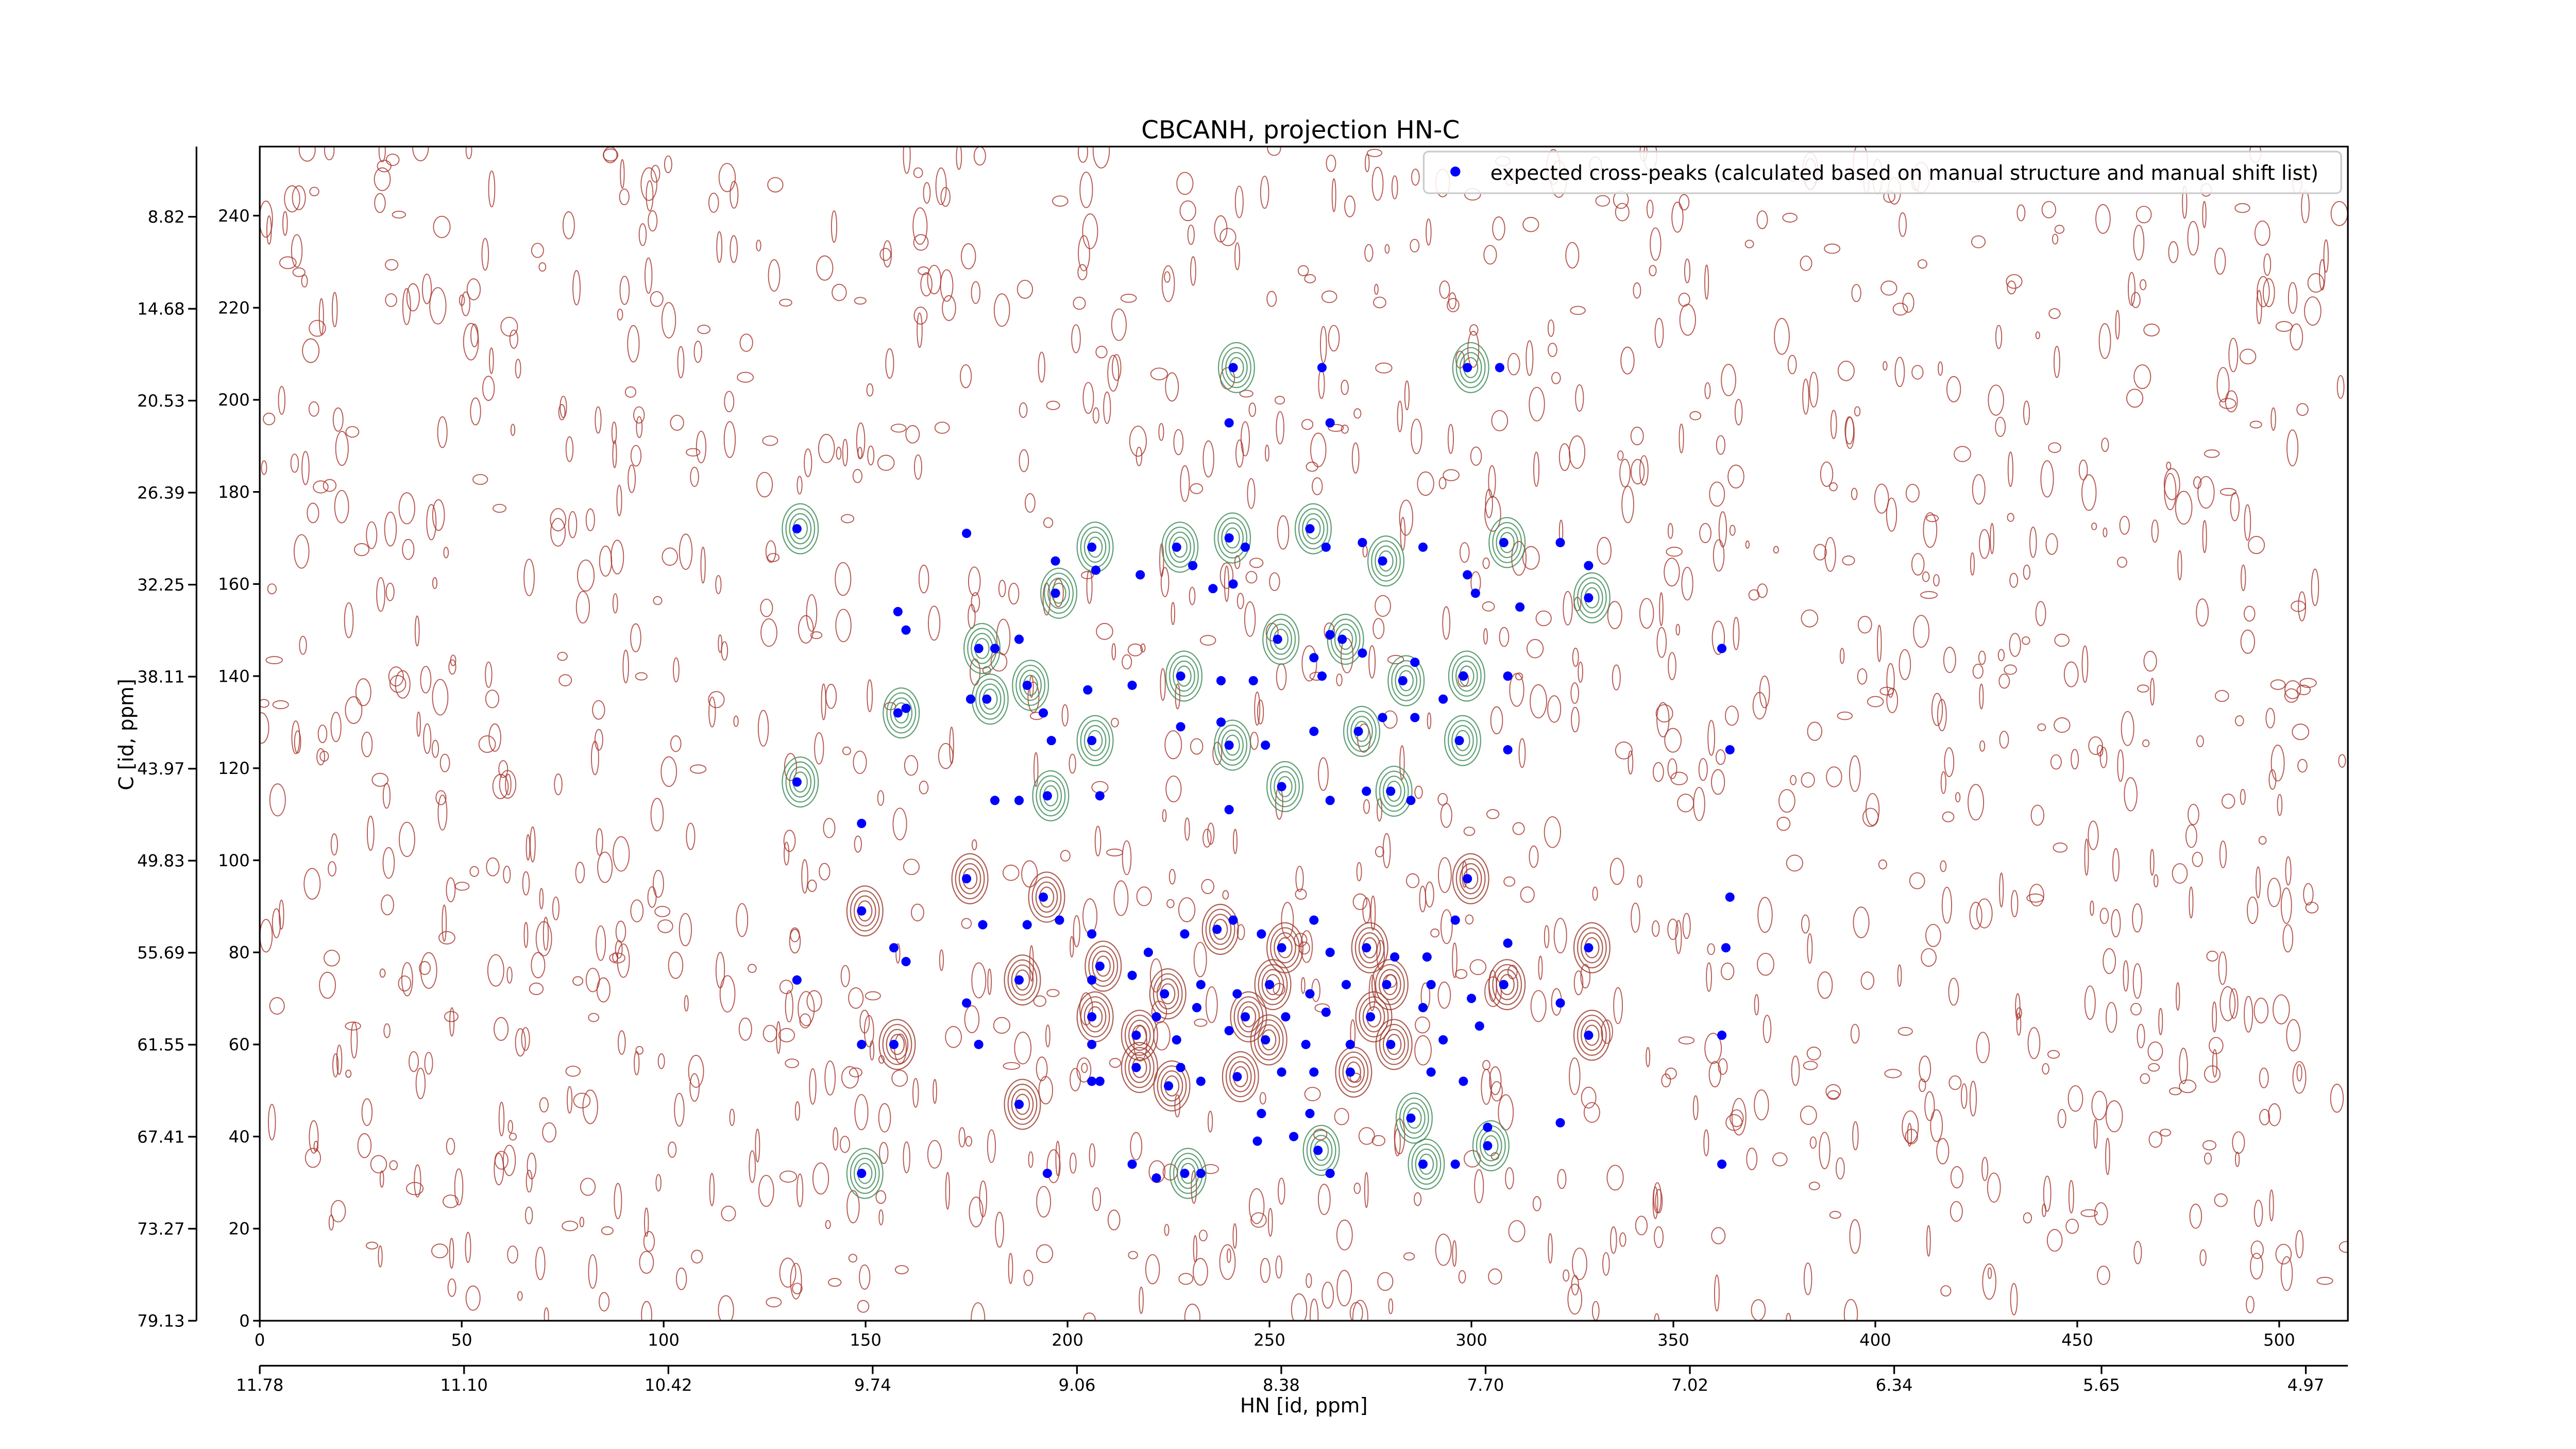  I want to click on y2-tick-label: 61.55, so click(161, 1045).